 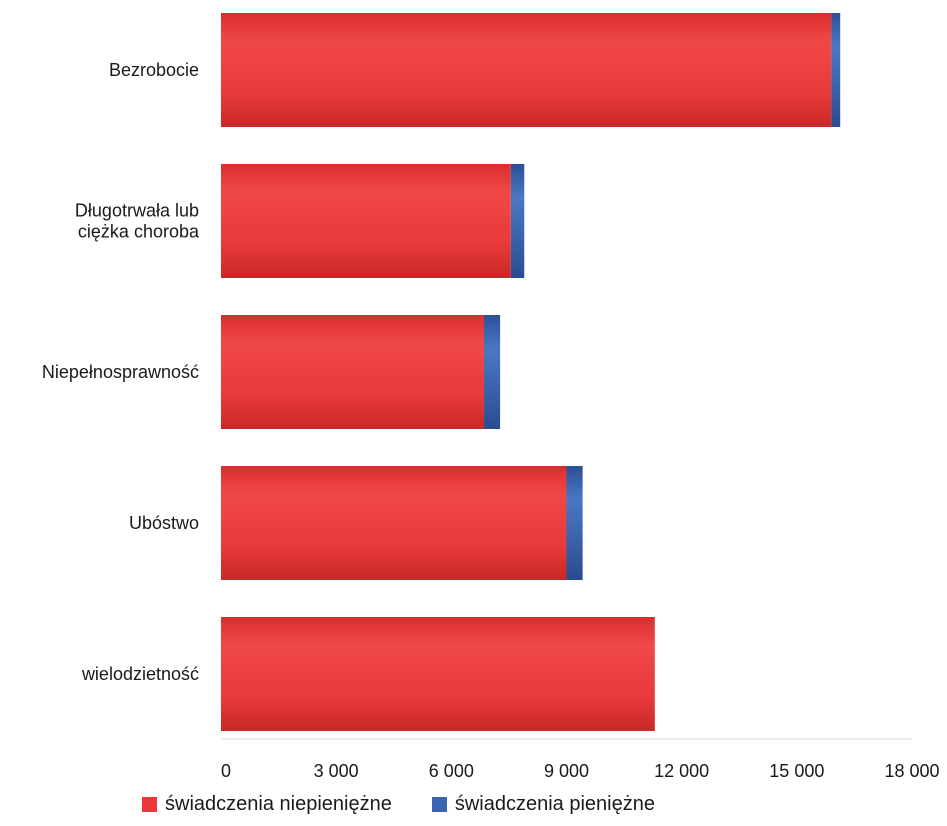 I want to click on bar-niepelnosprawnosc-pieniezne, so click(x=492, y=372).